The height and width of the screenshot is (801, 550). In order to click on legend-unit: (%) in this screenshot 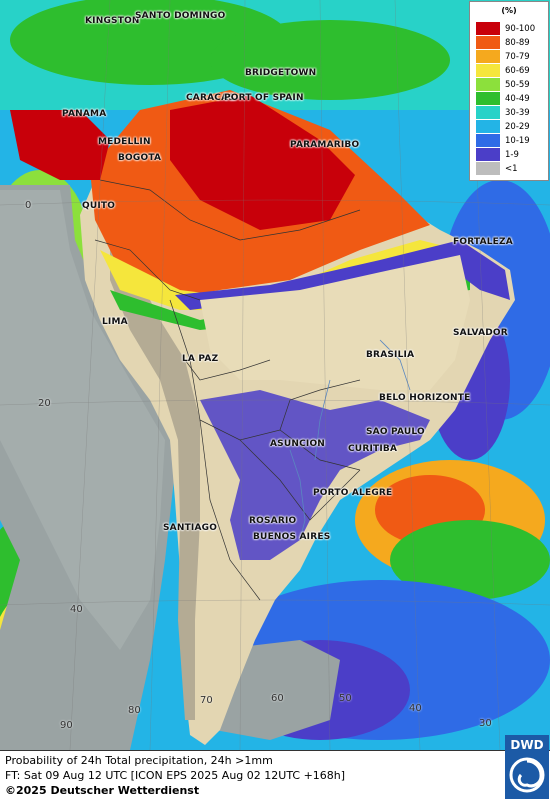, I will do `click(509, 10)`.